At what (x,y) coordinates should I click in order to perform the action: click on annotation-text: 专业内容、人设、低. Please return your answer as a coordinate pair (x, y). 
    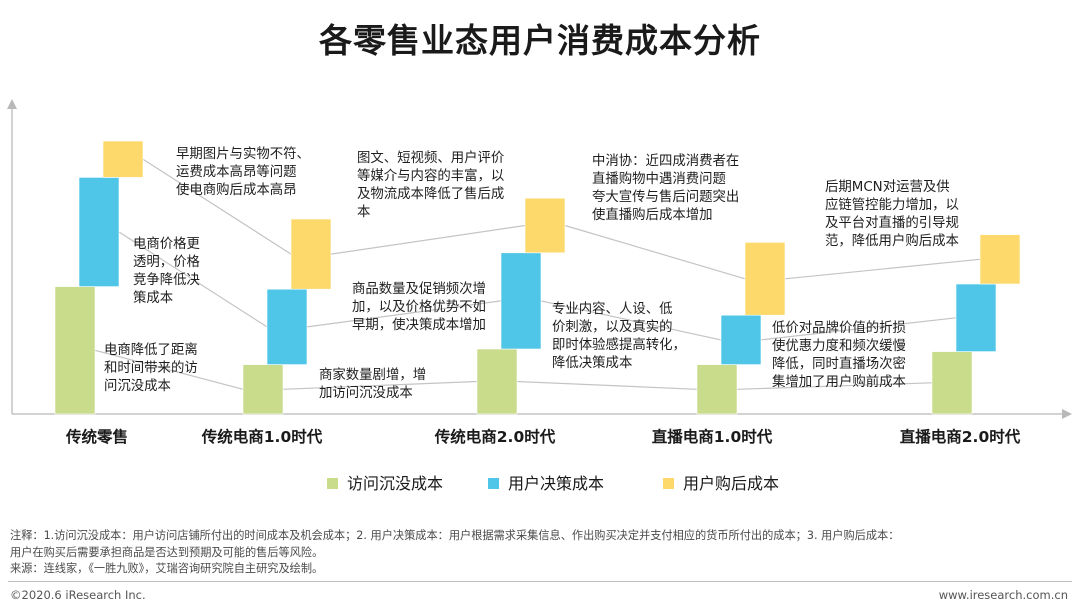
    Looking at the image, I should click on (612, 308).